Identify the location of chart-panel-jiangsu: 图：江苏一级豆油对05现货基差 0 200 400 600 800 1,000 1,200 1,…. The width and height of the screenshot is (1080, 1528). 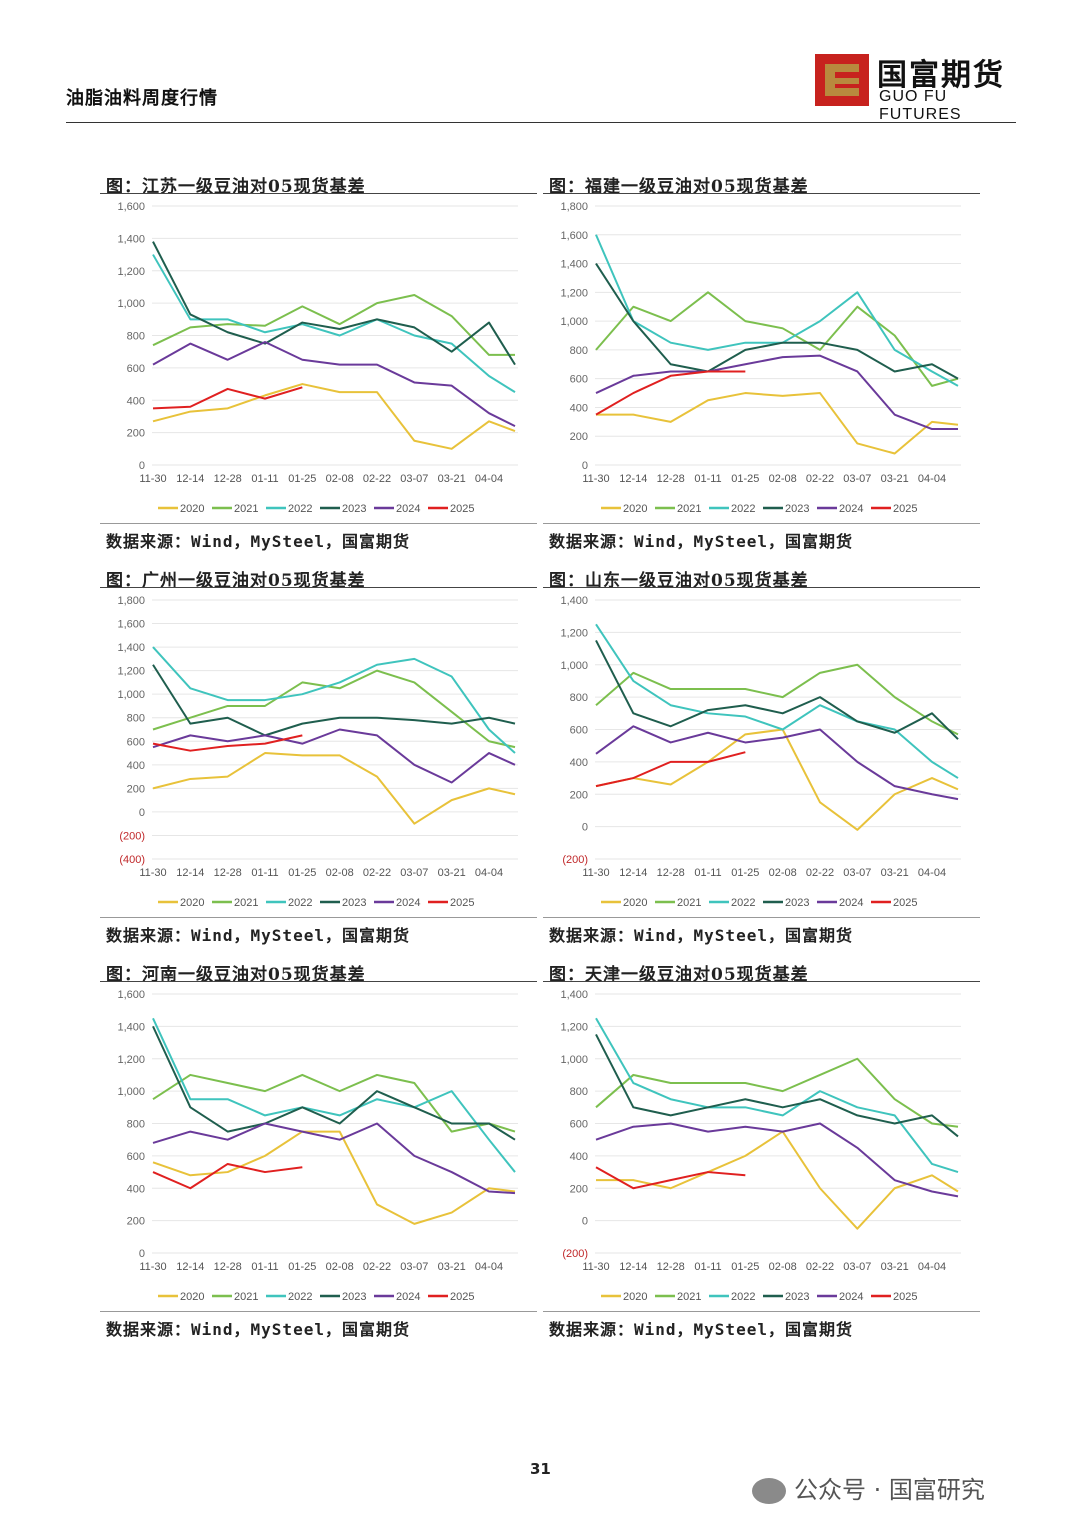
(318, 362).